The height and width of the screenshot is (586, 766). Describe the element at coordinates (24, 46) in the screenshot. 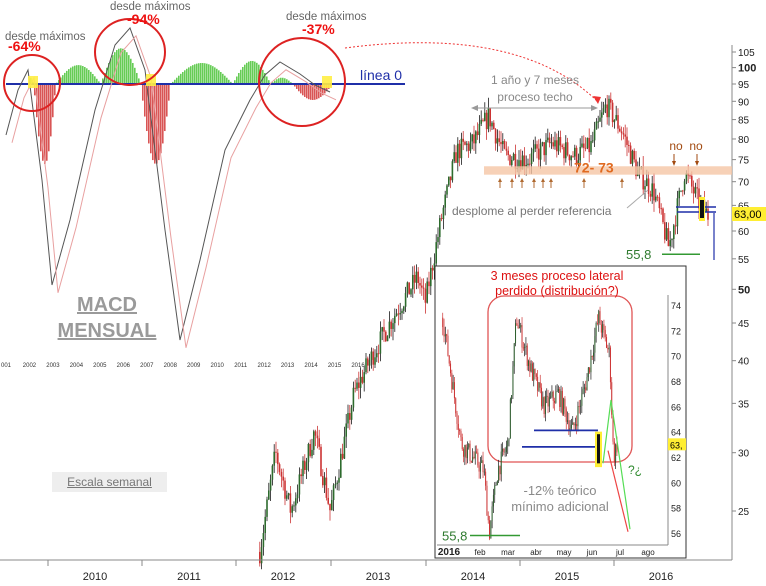

I see `drop-value: -64%` at that location.